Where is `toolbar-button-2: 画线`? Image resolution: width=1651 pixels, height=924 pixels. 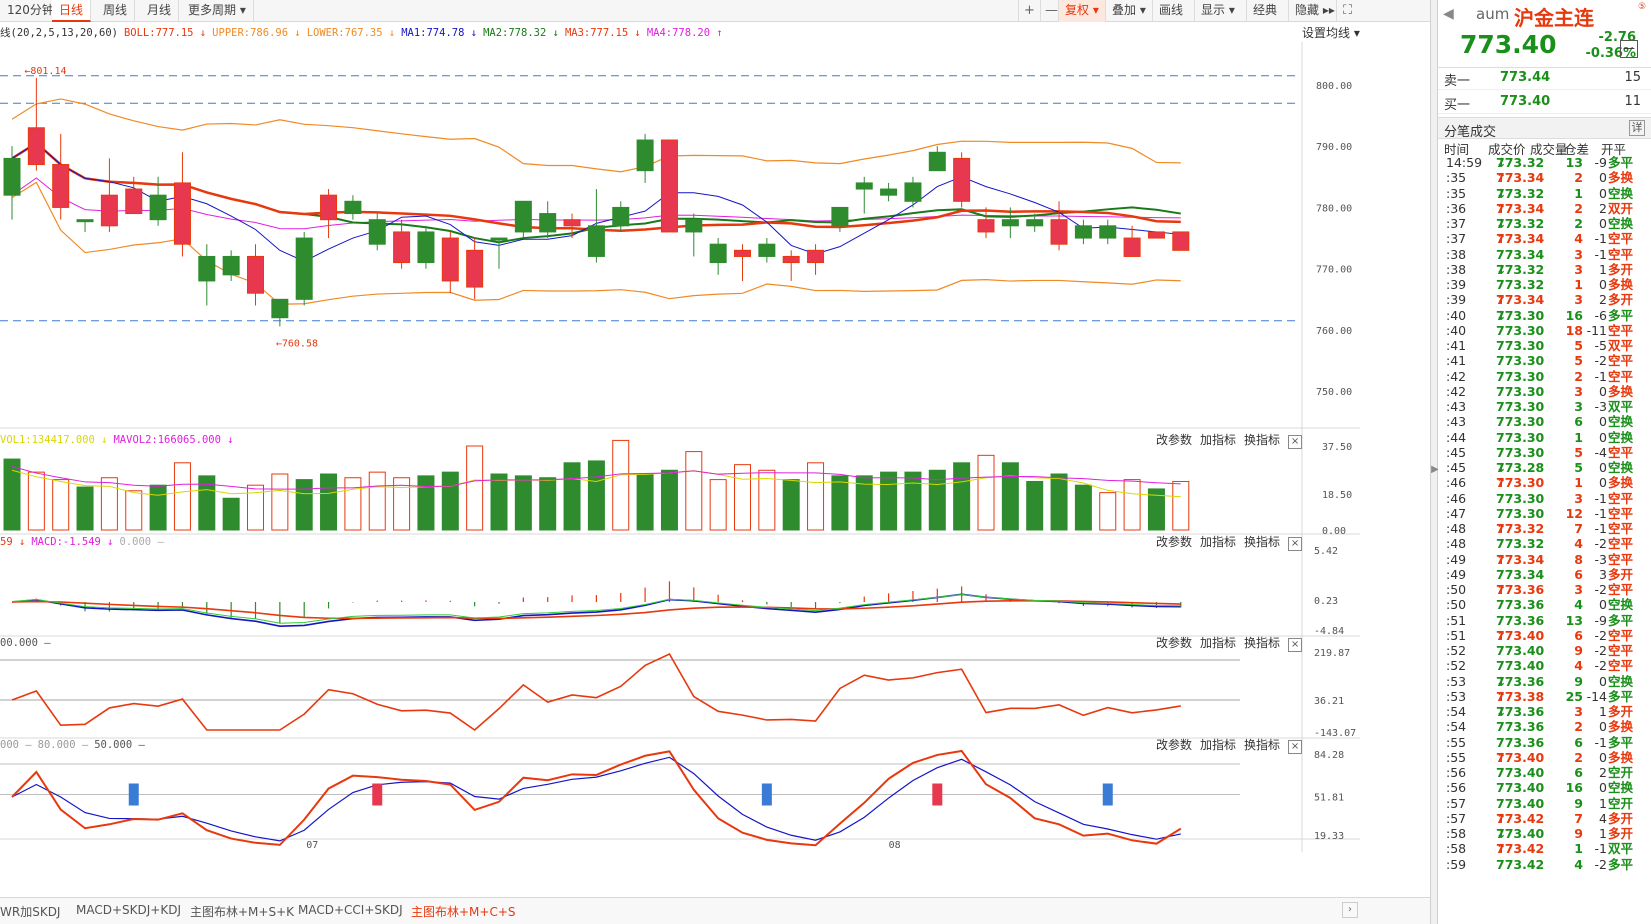 toolbar-button-2: 画线 is located at coordinates (1170, 11).